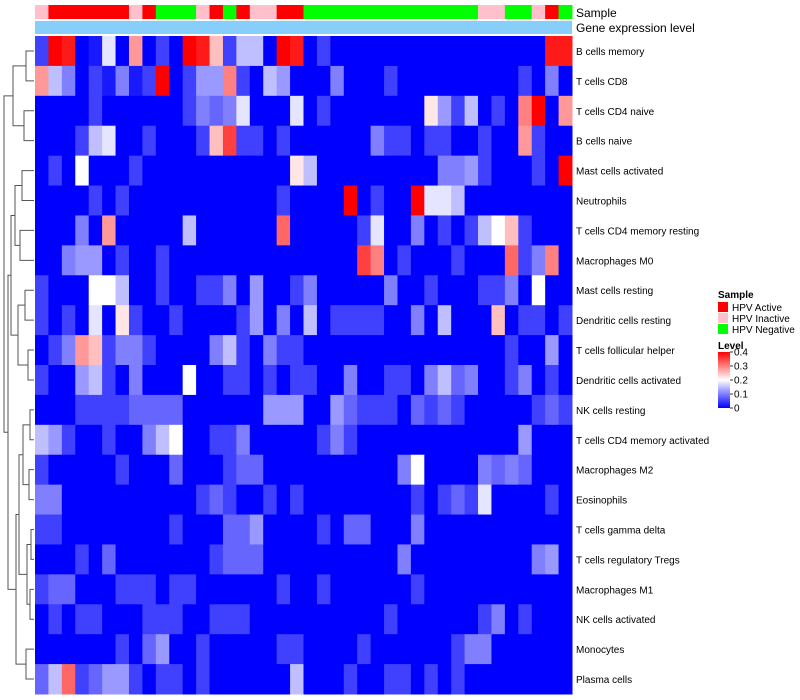 Image resolution: width=800 pixels, height=700 pixels. Describe the element at coordinates (733, 378) in the screenshot. I see `legend-level: Level 0.4 0.3 0.2 0.1 0` at that location.